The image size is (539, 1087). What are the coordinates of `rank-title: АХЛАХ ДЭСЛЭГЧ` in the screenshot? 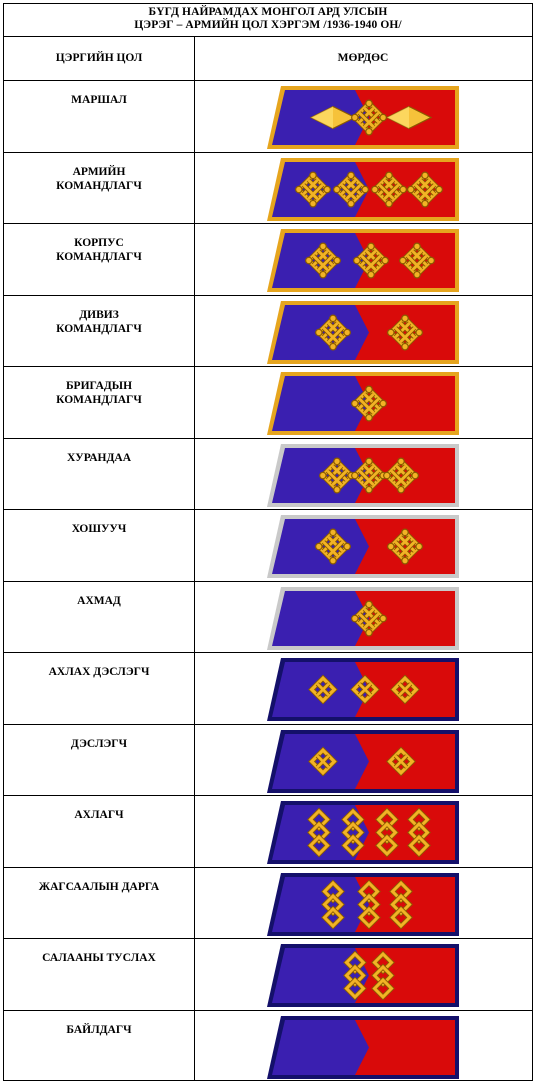 It's located at (99, 672).